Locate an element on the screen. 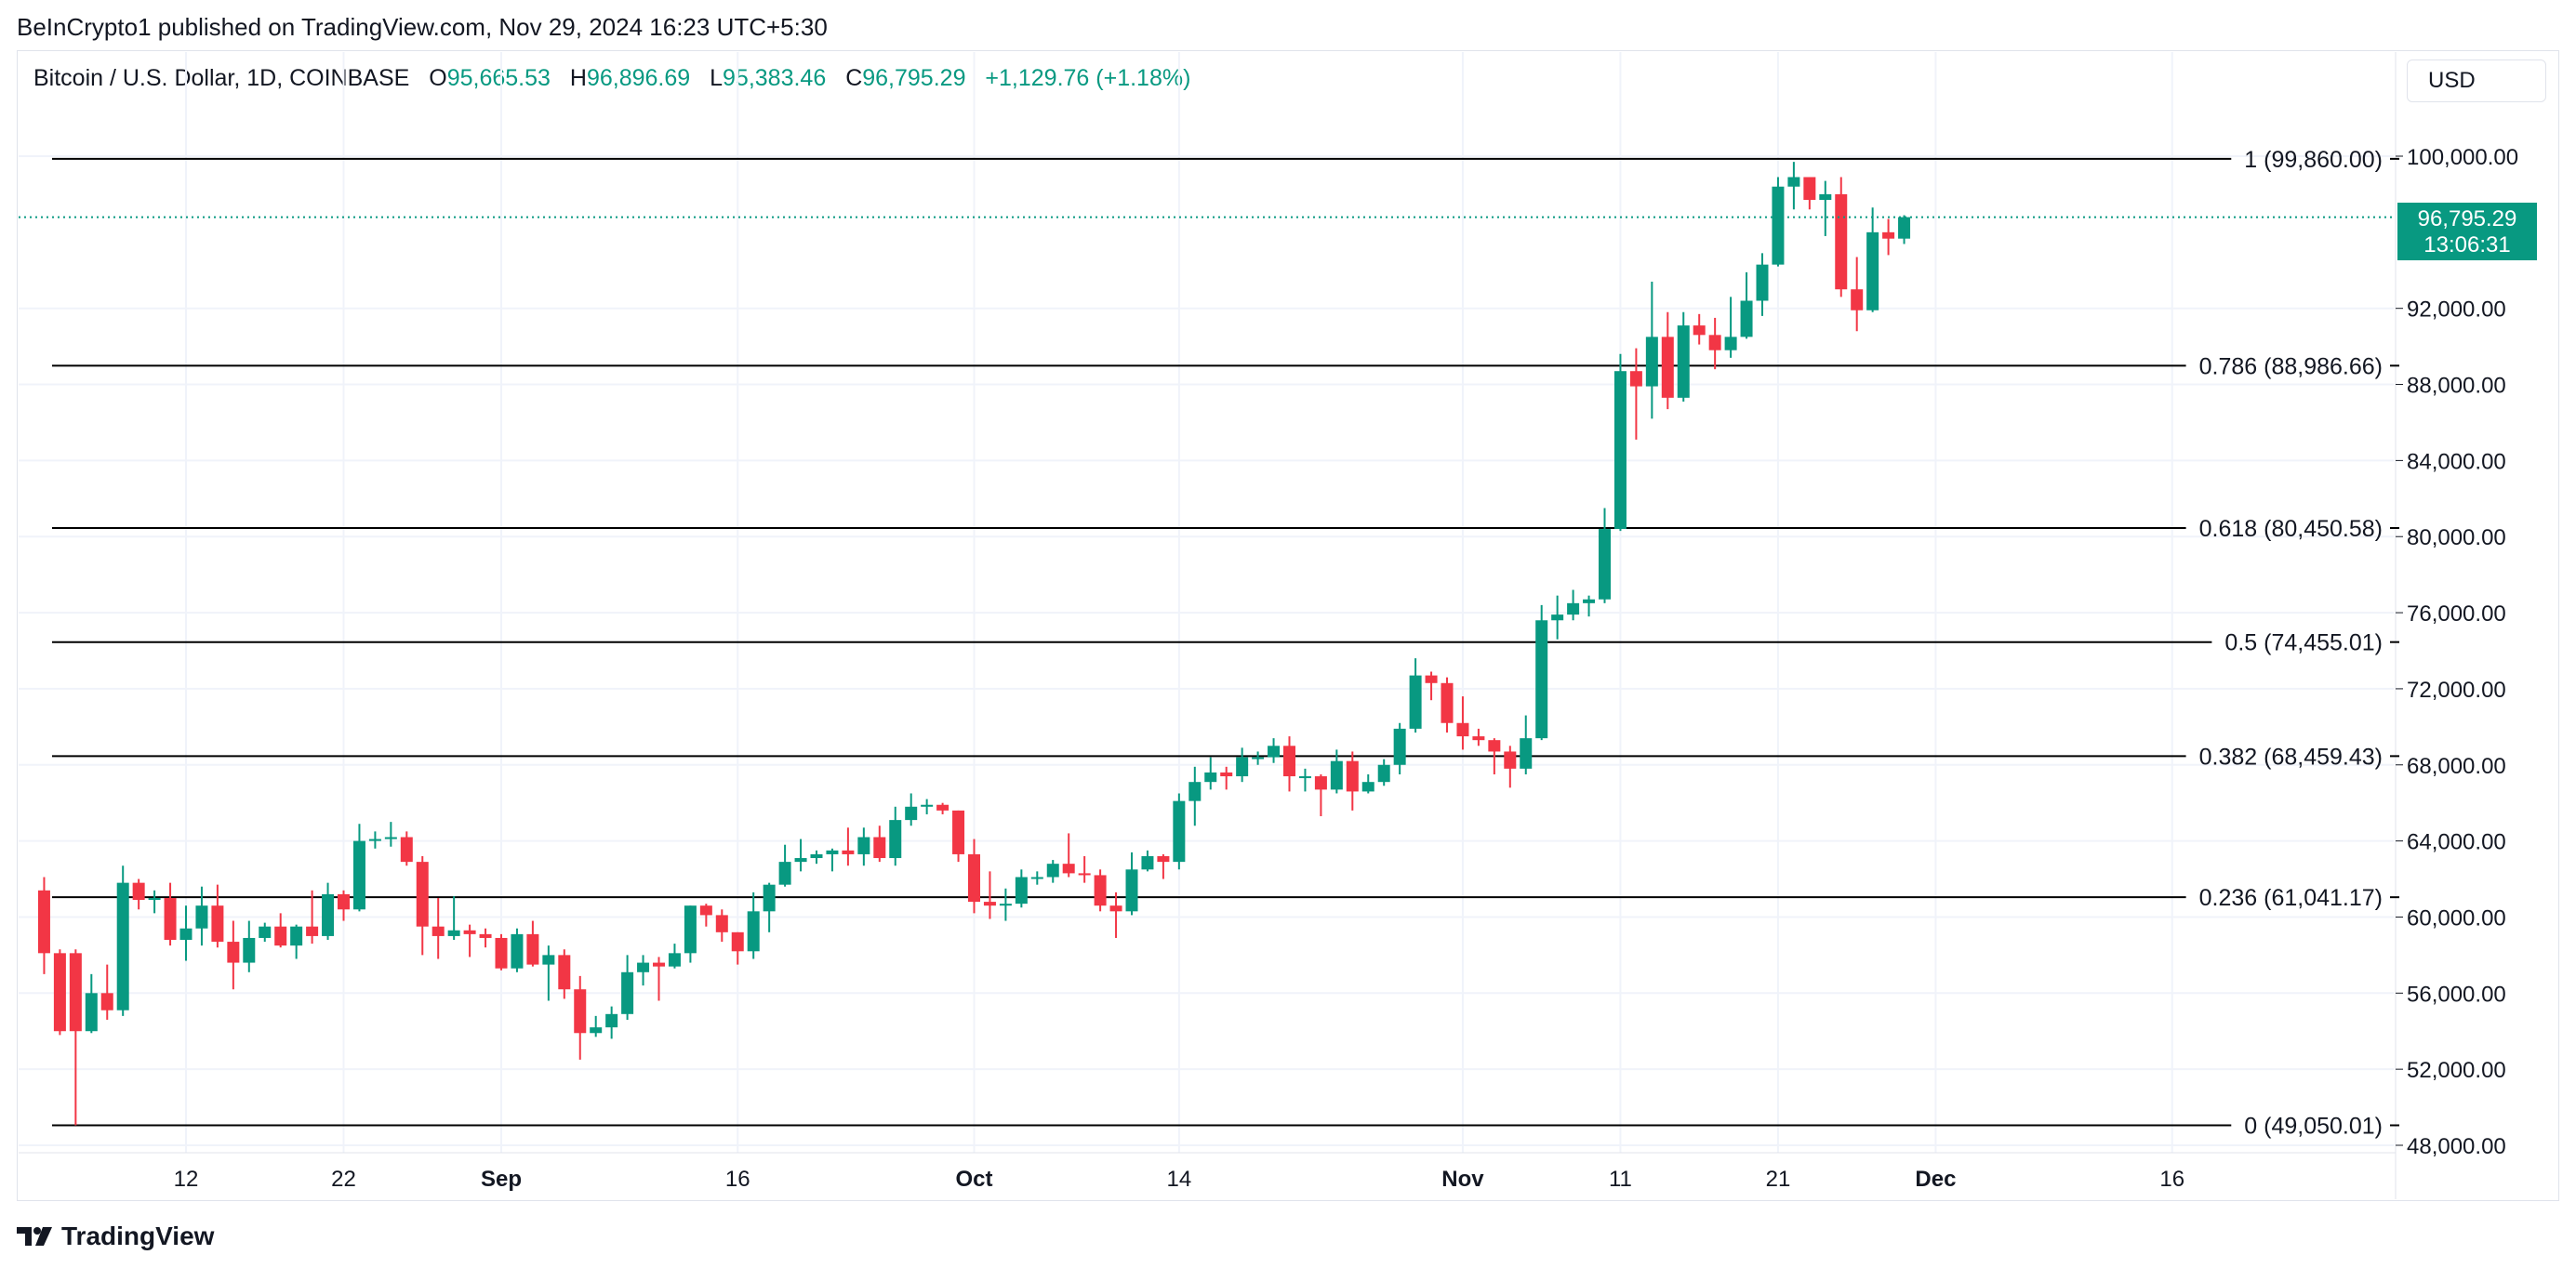  tradingview-logo: TradingView is located at coordinates (115, 1236).